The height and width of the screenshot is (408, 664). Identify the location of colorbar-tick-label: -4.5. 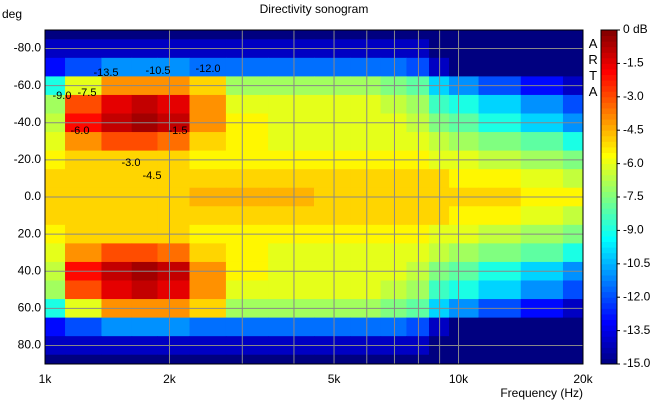
(633, 129).